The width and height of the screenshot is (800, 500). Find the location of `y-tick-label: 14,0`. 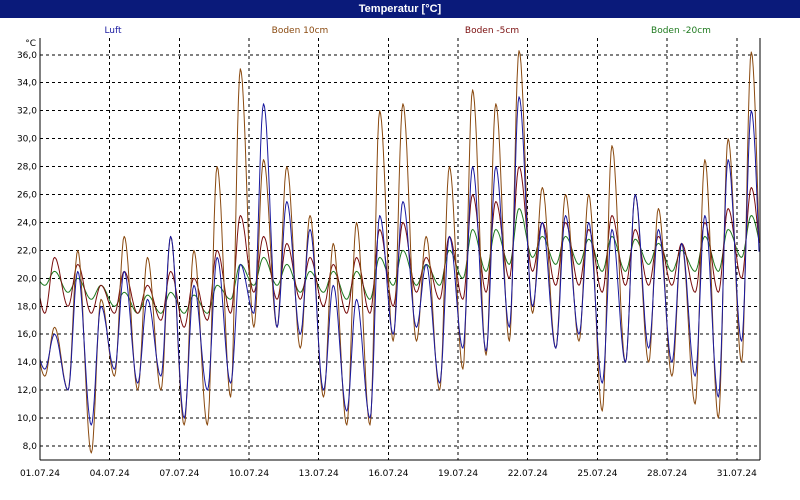

y-tick-label: 14,0 is located at coordinates (27, 363).